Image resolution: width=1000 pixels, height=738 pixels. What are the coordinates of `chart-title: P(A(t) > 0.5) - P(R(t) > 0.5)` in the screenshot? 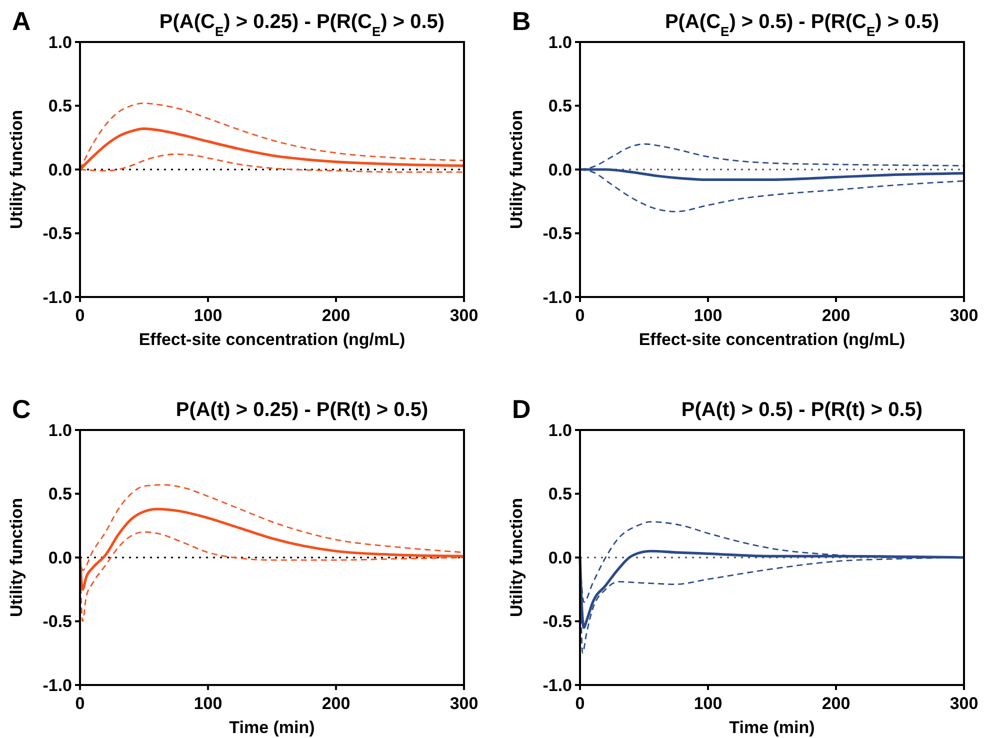 It's located at (802, 410).